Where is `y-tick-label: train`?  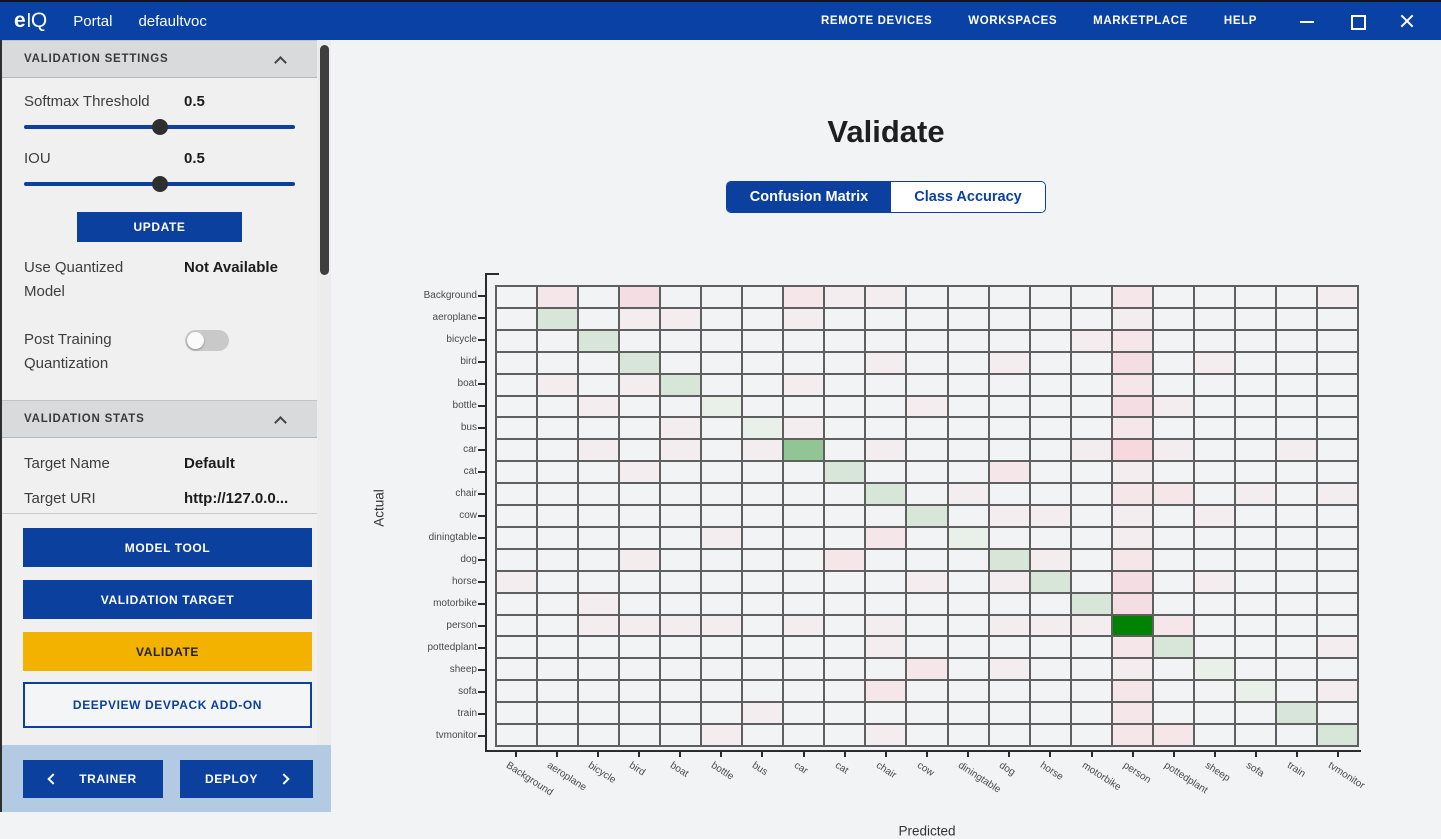
y-tick-label: train is located at coordinates (467, 713).